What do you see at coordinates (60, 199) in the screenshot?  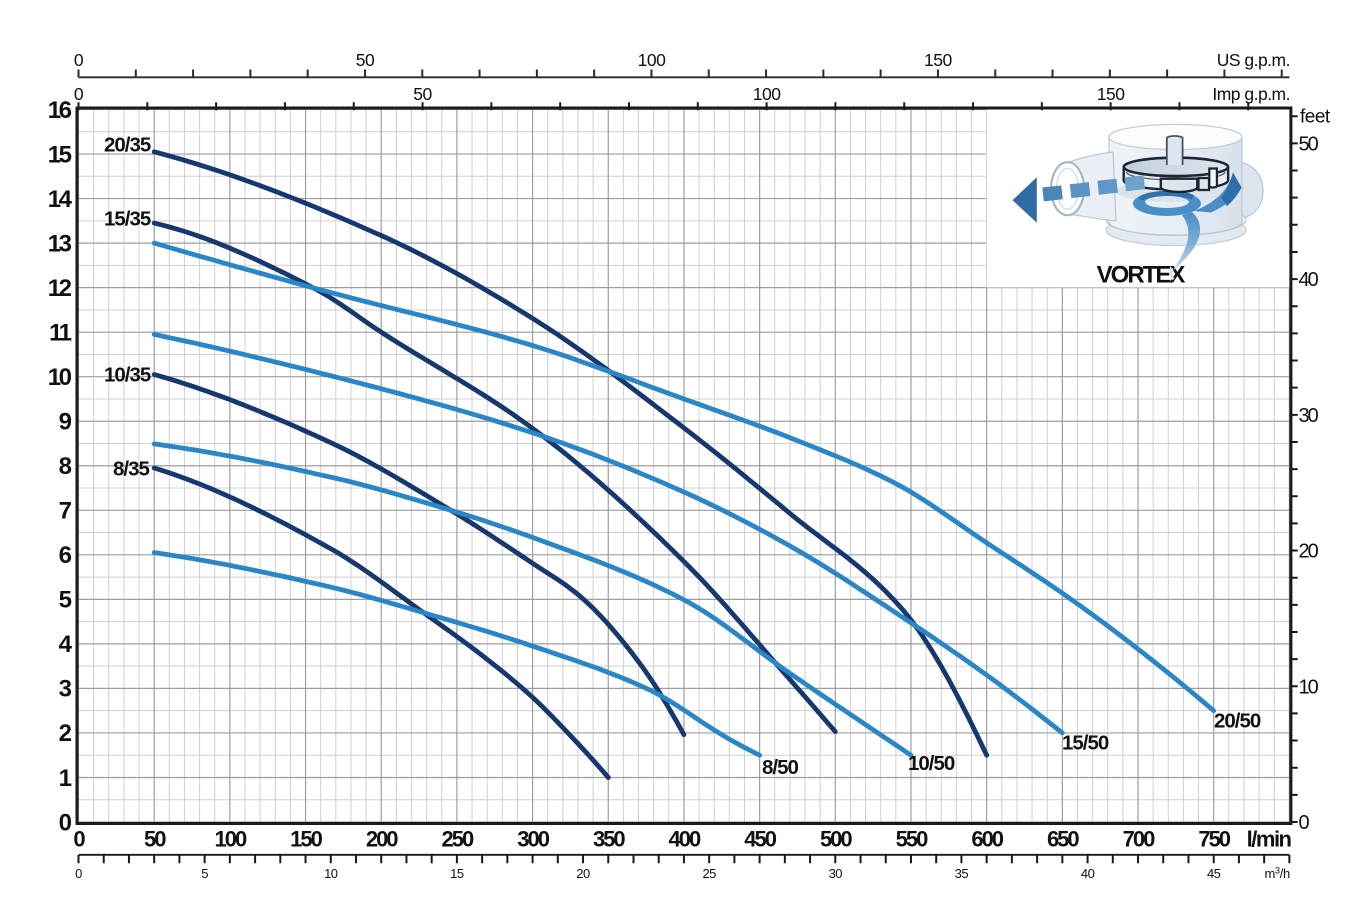 I see `svg-text: 14` at bounding box center [60, 199].